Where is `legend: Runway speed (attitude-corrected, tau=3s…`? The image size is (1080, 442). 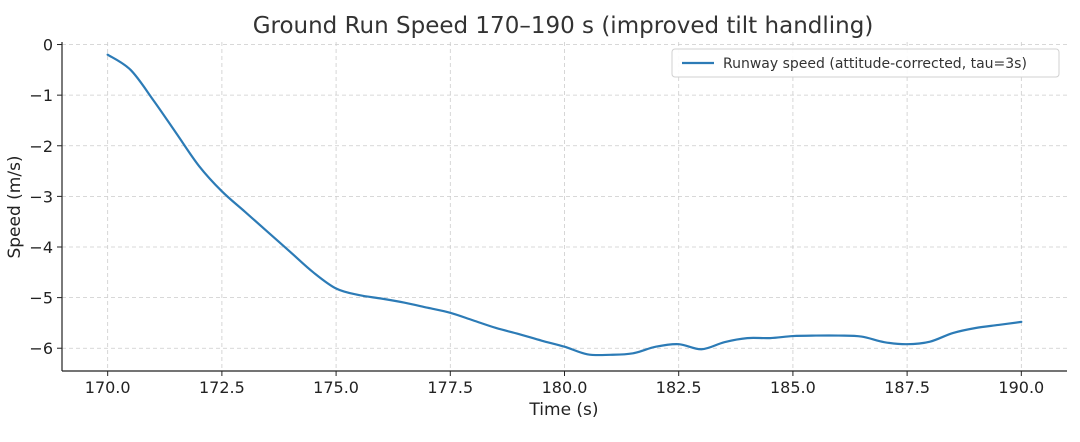 legend: Runway speed (attitude-corrected, tau=3s… is located at coordinates (865, 63).